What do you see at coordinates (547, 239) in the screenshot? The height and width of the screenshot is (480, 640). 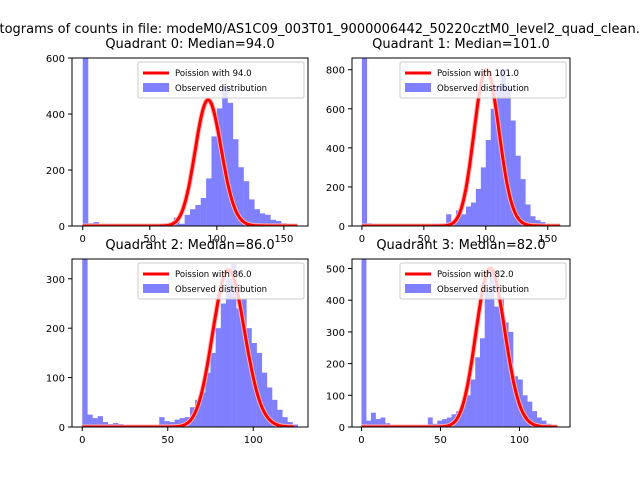 I see `x-tick-label: 150` at bounding box center [547, 239].